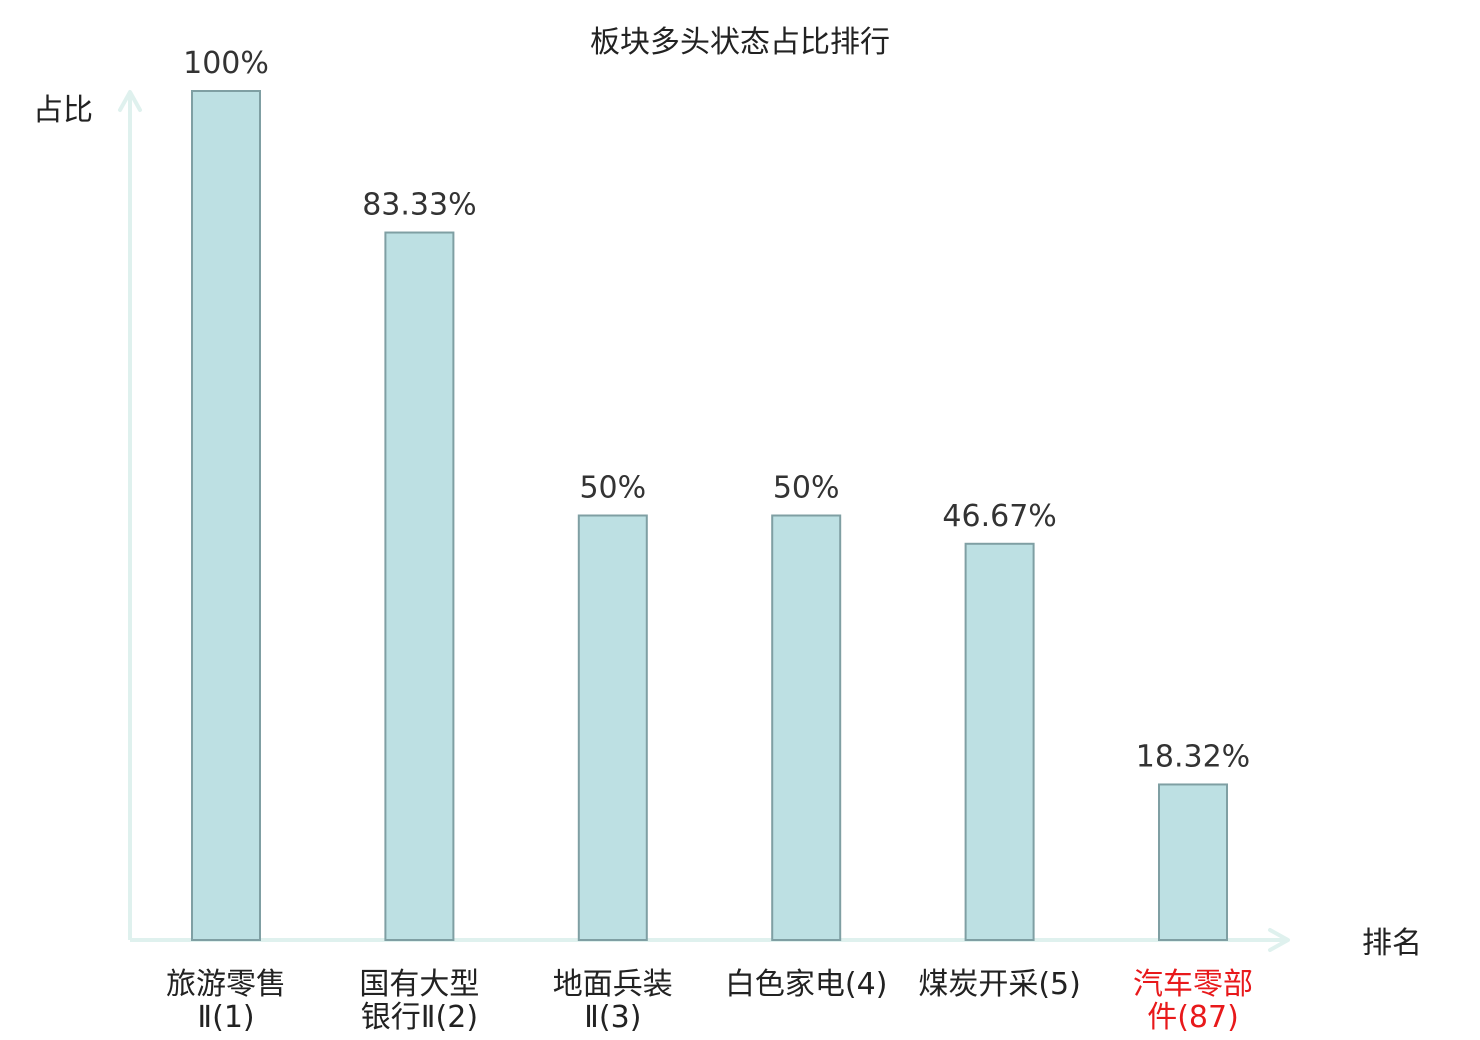  I want to click on category-tick-label: 汽车零部, so click(1193, 984).